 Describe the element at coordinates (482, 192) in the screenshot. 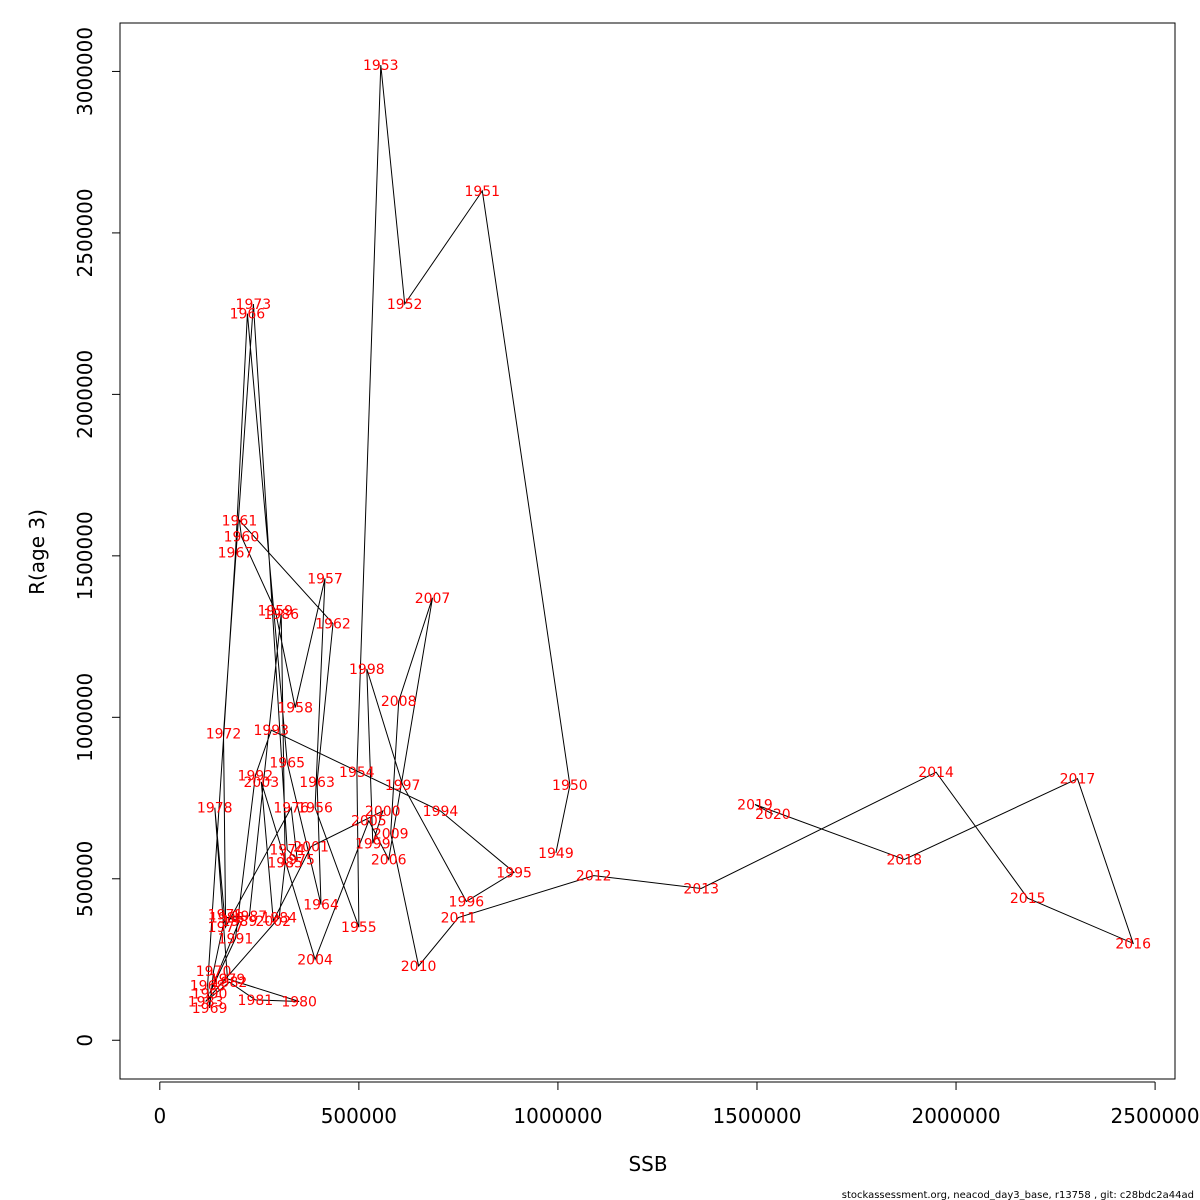

I see `point-label-1951: 1951` at that location.